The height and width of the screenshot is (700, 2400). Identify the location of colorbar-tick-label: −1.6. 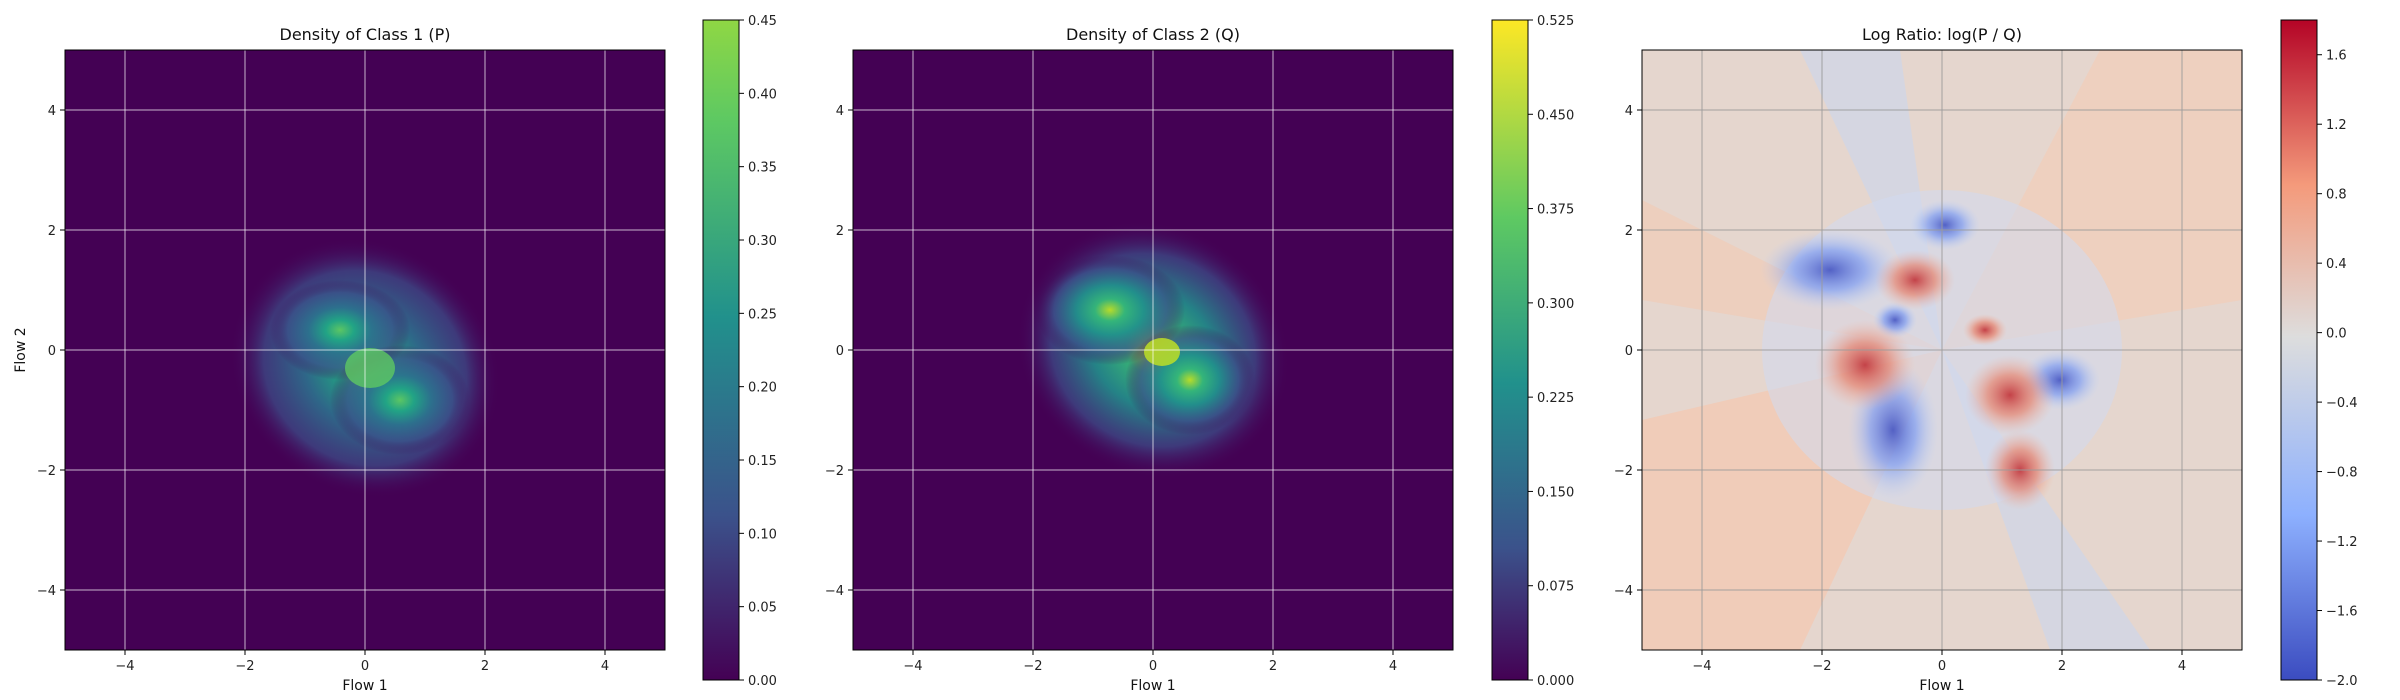
(2342, 612).